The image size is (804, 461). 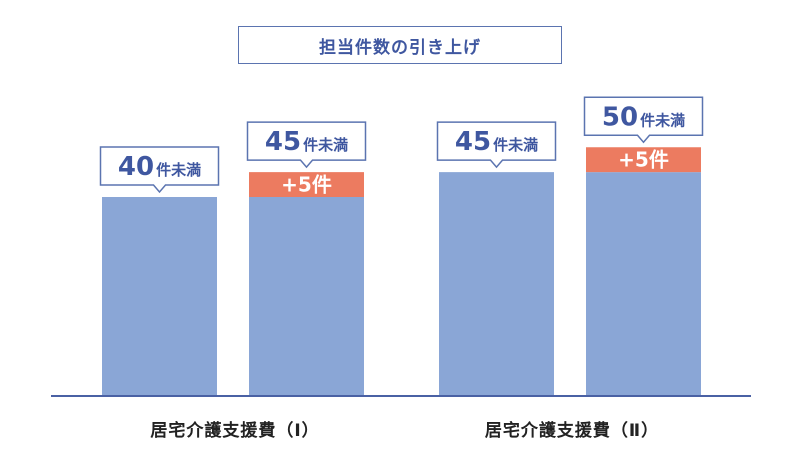 What do you see at coordinates (306, 142) in the screenshot?
I see `callout-label-2: 45 件未満` at bounding box center [306, 142].